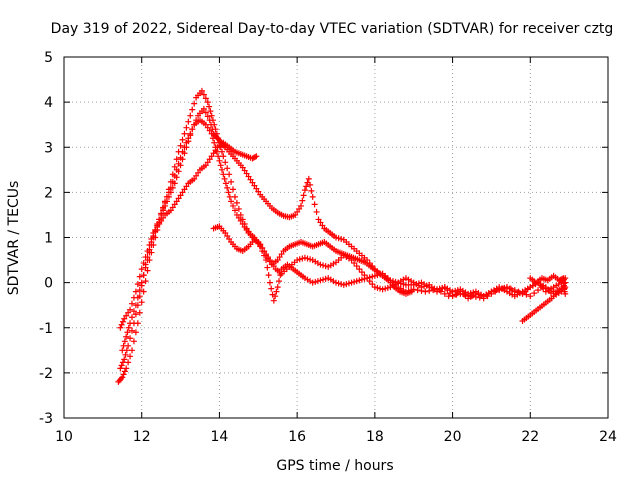 The height and width of the screenshot is (480, 640). Describe the element at coordinates (48, 284) in the screenshot. I see `y-tick-label: 0` at that location.